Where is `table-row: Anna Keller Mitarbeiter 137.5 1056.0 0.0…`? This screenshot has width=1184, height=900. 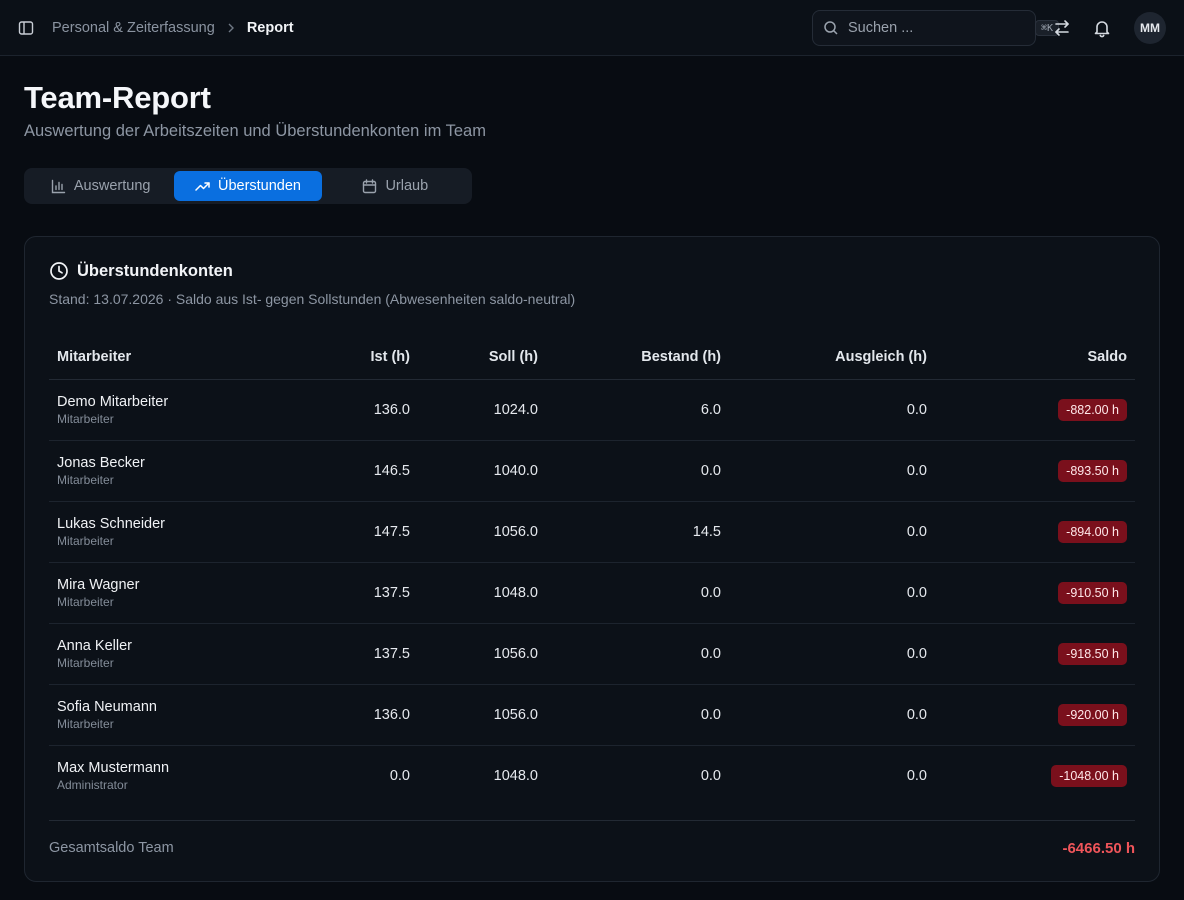
table-row: Anna Keller Mitarbeiter 137.5 1056.0 0.0… is located at coordinates (592, 654).